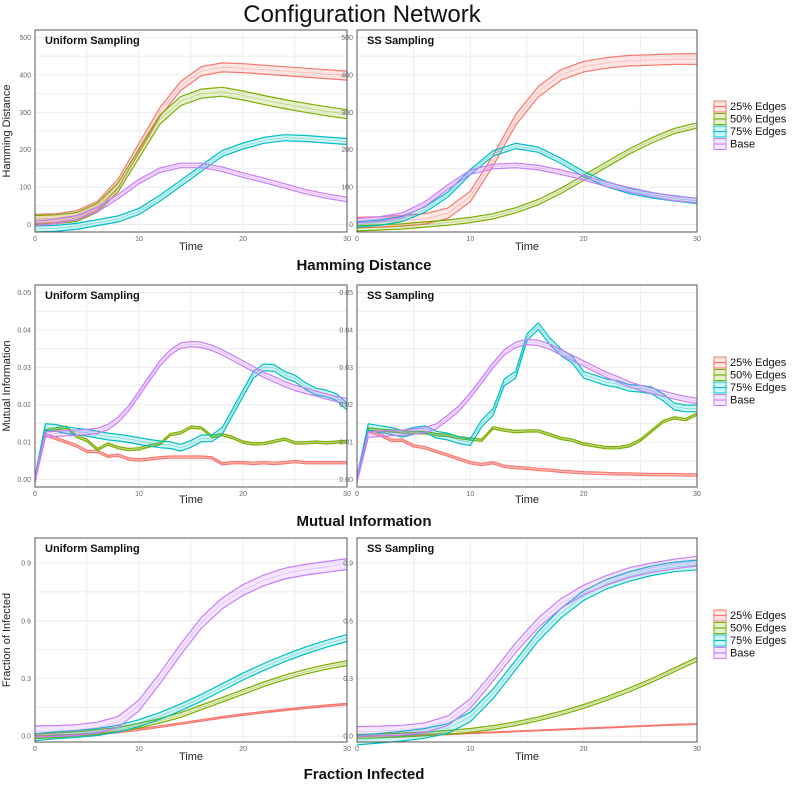  What do you see at coordinates (348, 621) in the screenshot?
I see `y-tick-label: 0.6` at bounding box center [348, 621].